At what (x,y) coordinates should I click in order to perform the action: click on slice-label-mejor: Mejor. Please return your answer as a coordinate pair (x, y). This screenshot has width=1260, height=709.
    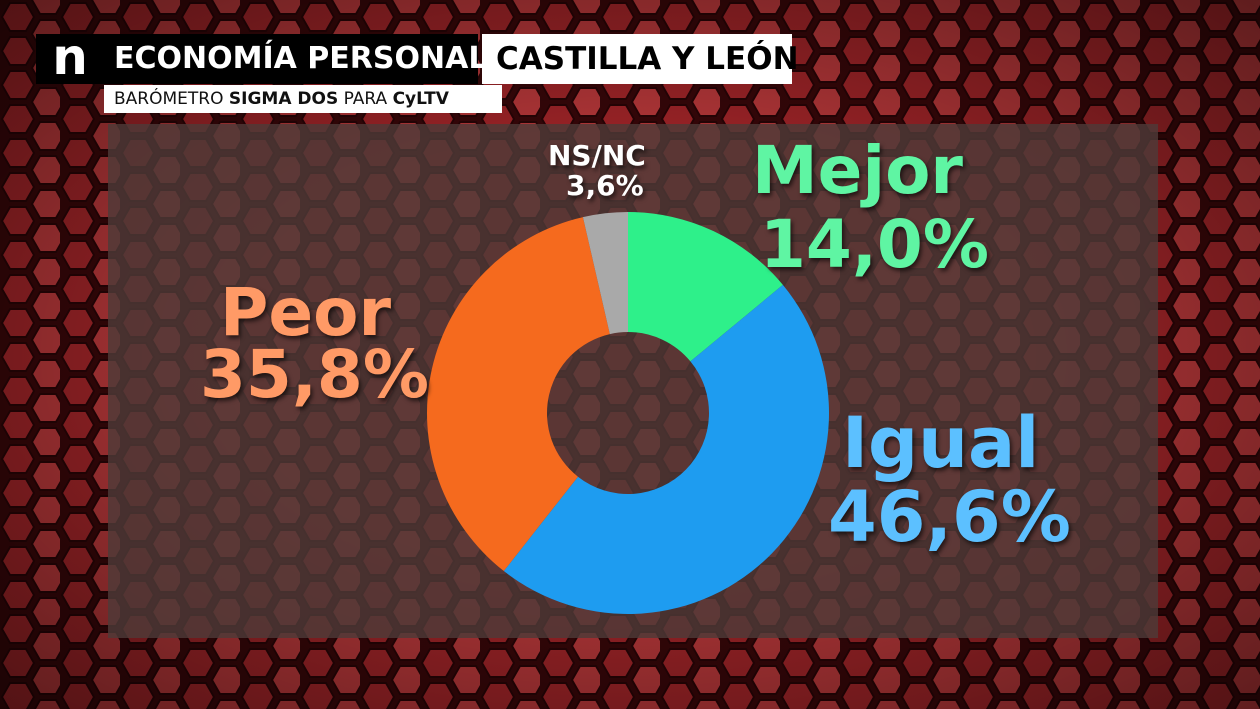
    Looking at the image, I should click on (857, 170).